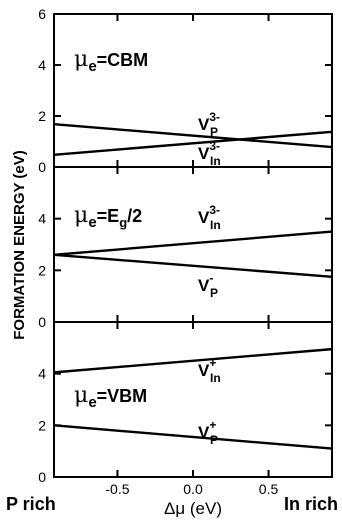  What do you see at coordinates (42, 14) in the screenshot?
I see `y-tick-label: 6` at bounding box center [42, 14].